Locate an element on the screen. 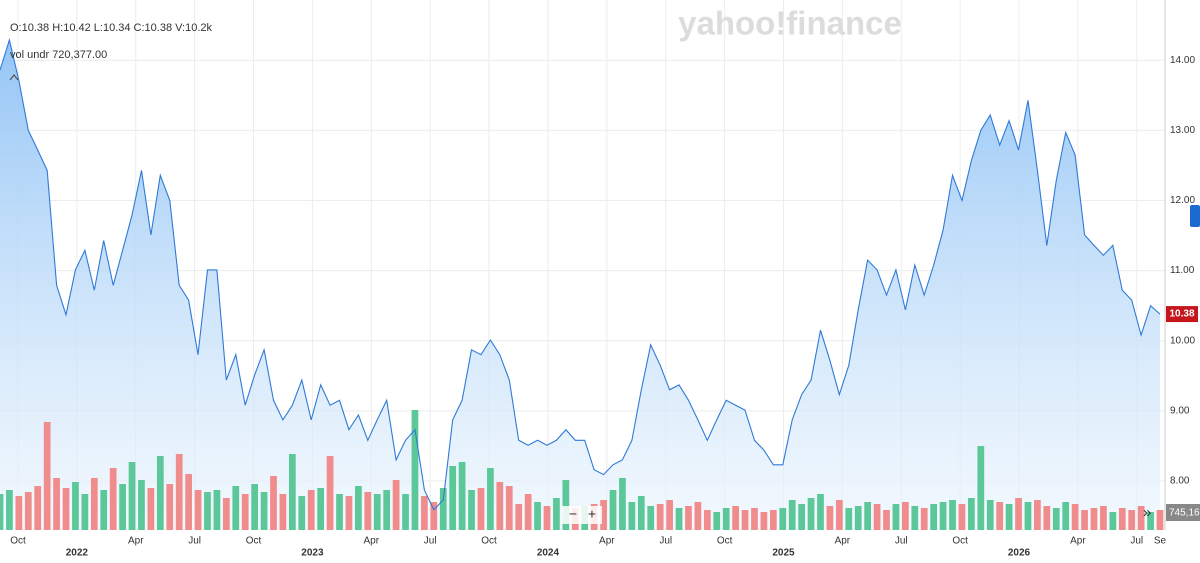 This screenshot has height=563, width=1200. price-badge is located at coordinates (1182, 314).